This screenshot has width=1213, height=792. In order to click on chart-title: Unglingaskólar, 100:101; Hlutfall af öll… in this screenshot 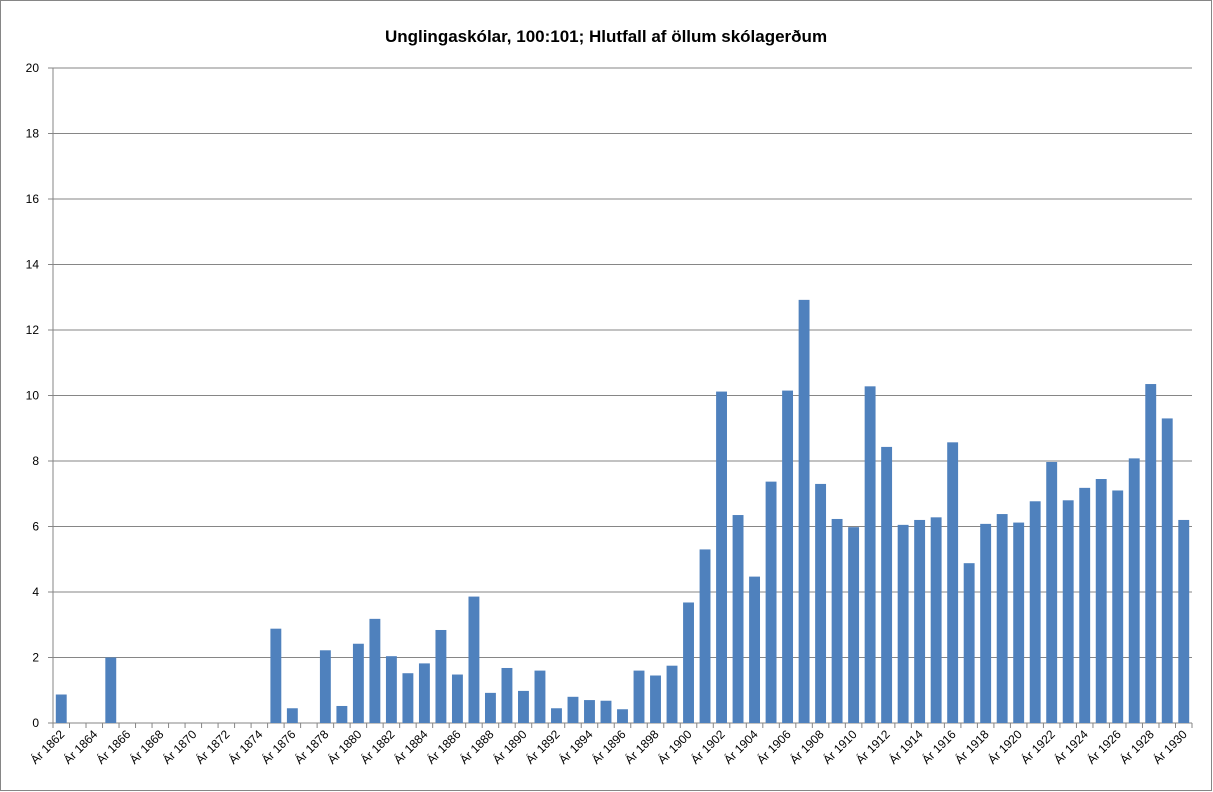, I will do `click(606, 36)`.